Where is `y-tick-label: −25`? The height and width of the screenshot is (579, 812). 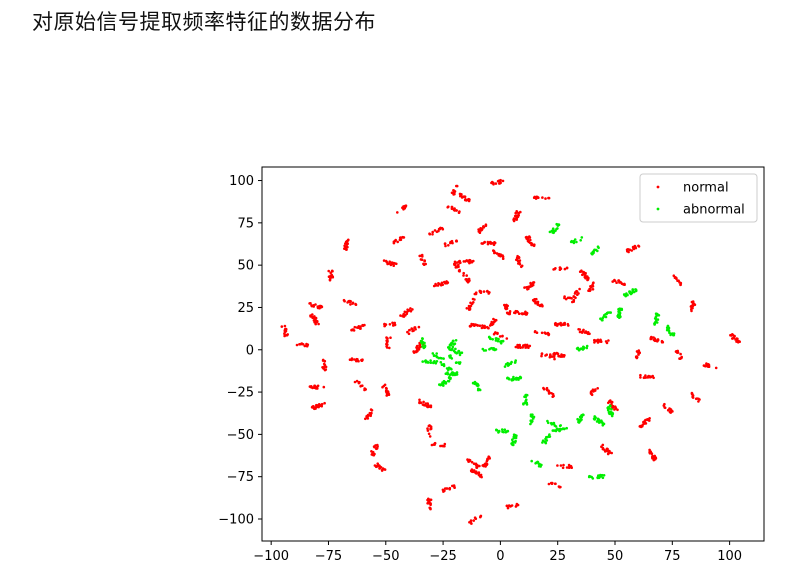
y-tick-label: −25 is located at coordinates (240, 393).